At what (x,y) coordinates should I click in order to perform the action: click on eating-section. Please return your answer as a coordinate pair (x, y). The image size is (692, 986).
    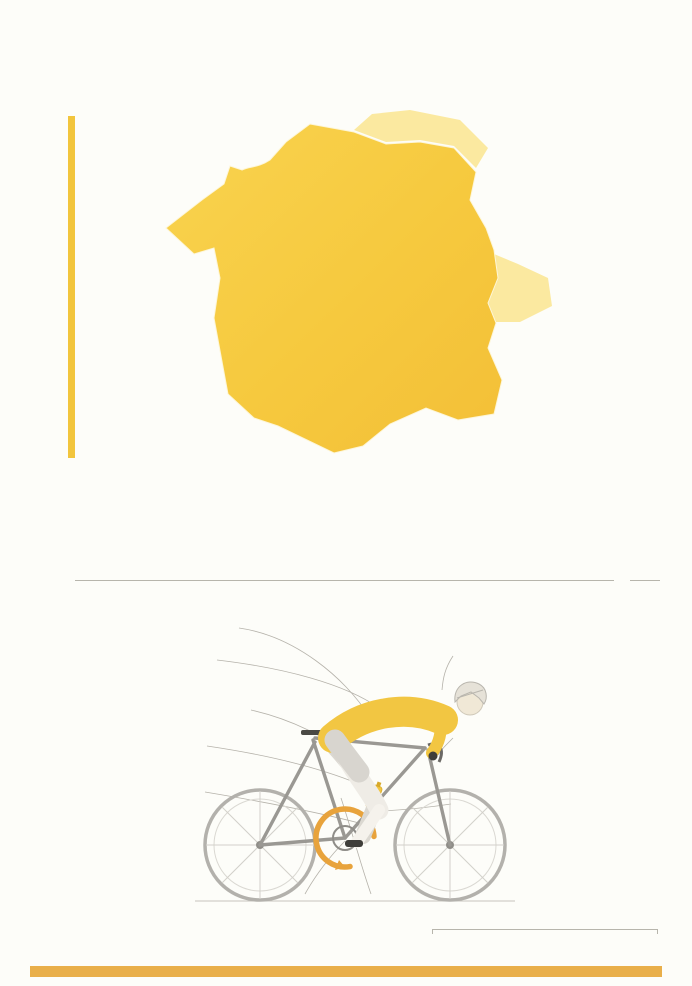
    Looking at the image, I should click on (97, 754).